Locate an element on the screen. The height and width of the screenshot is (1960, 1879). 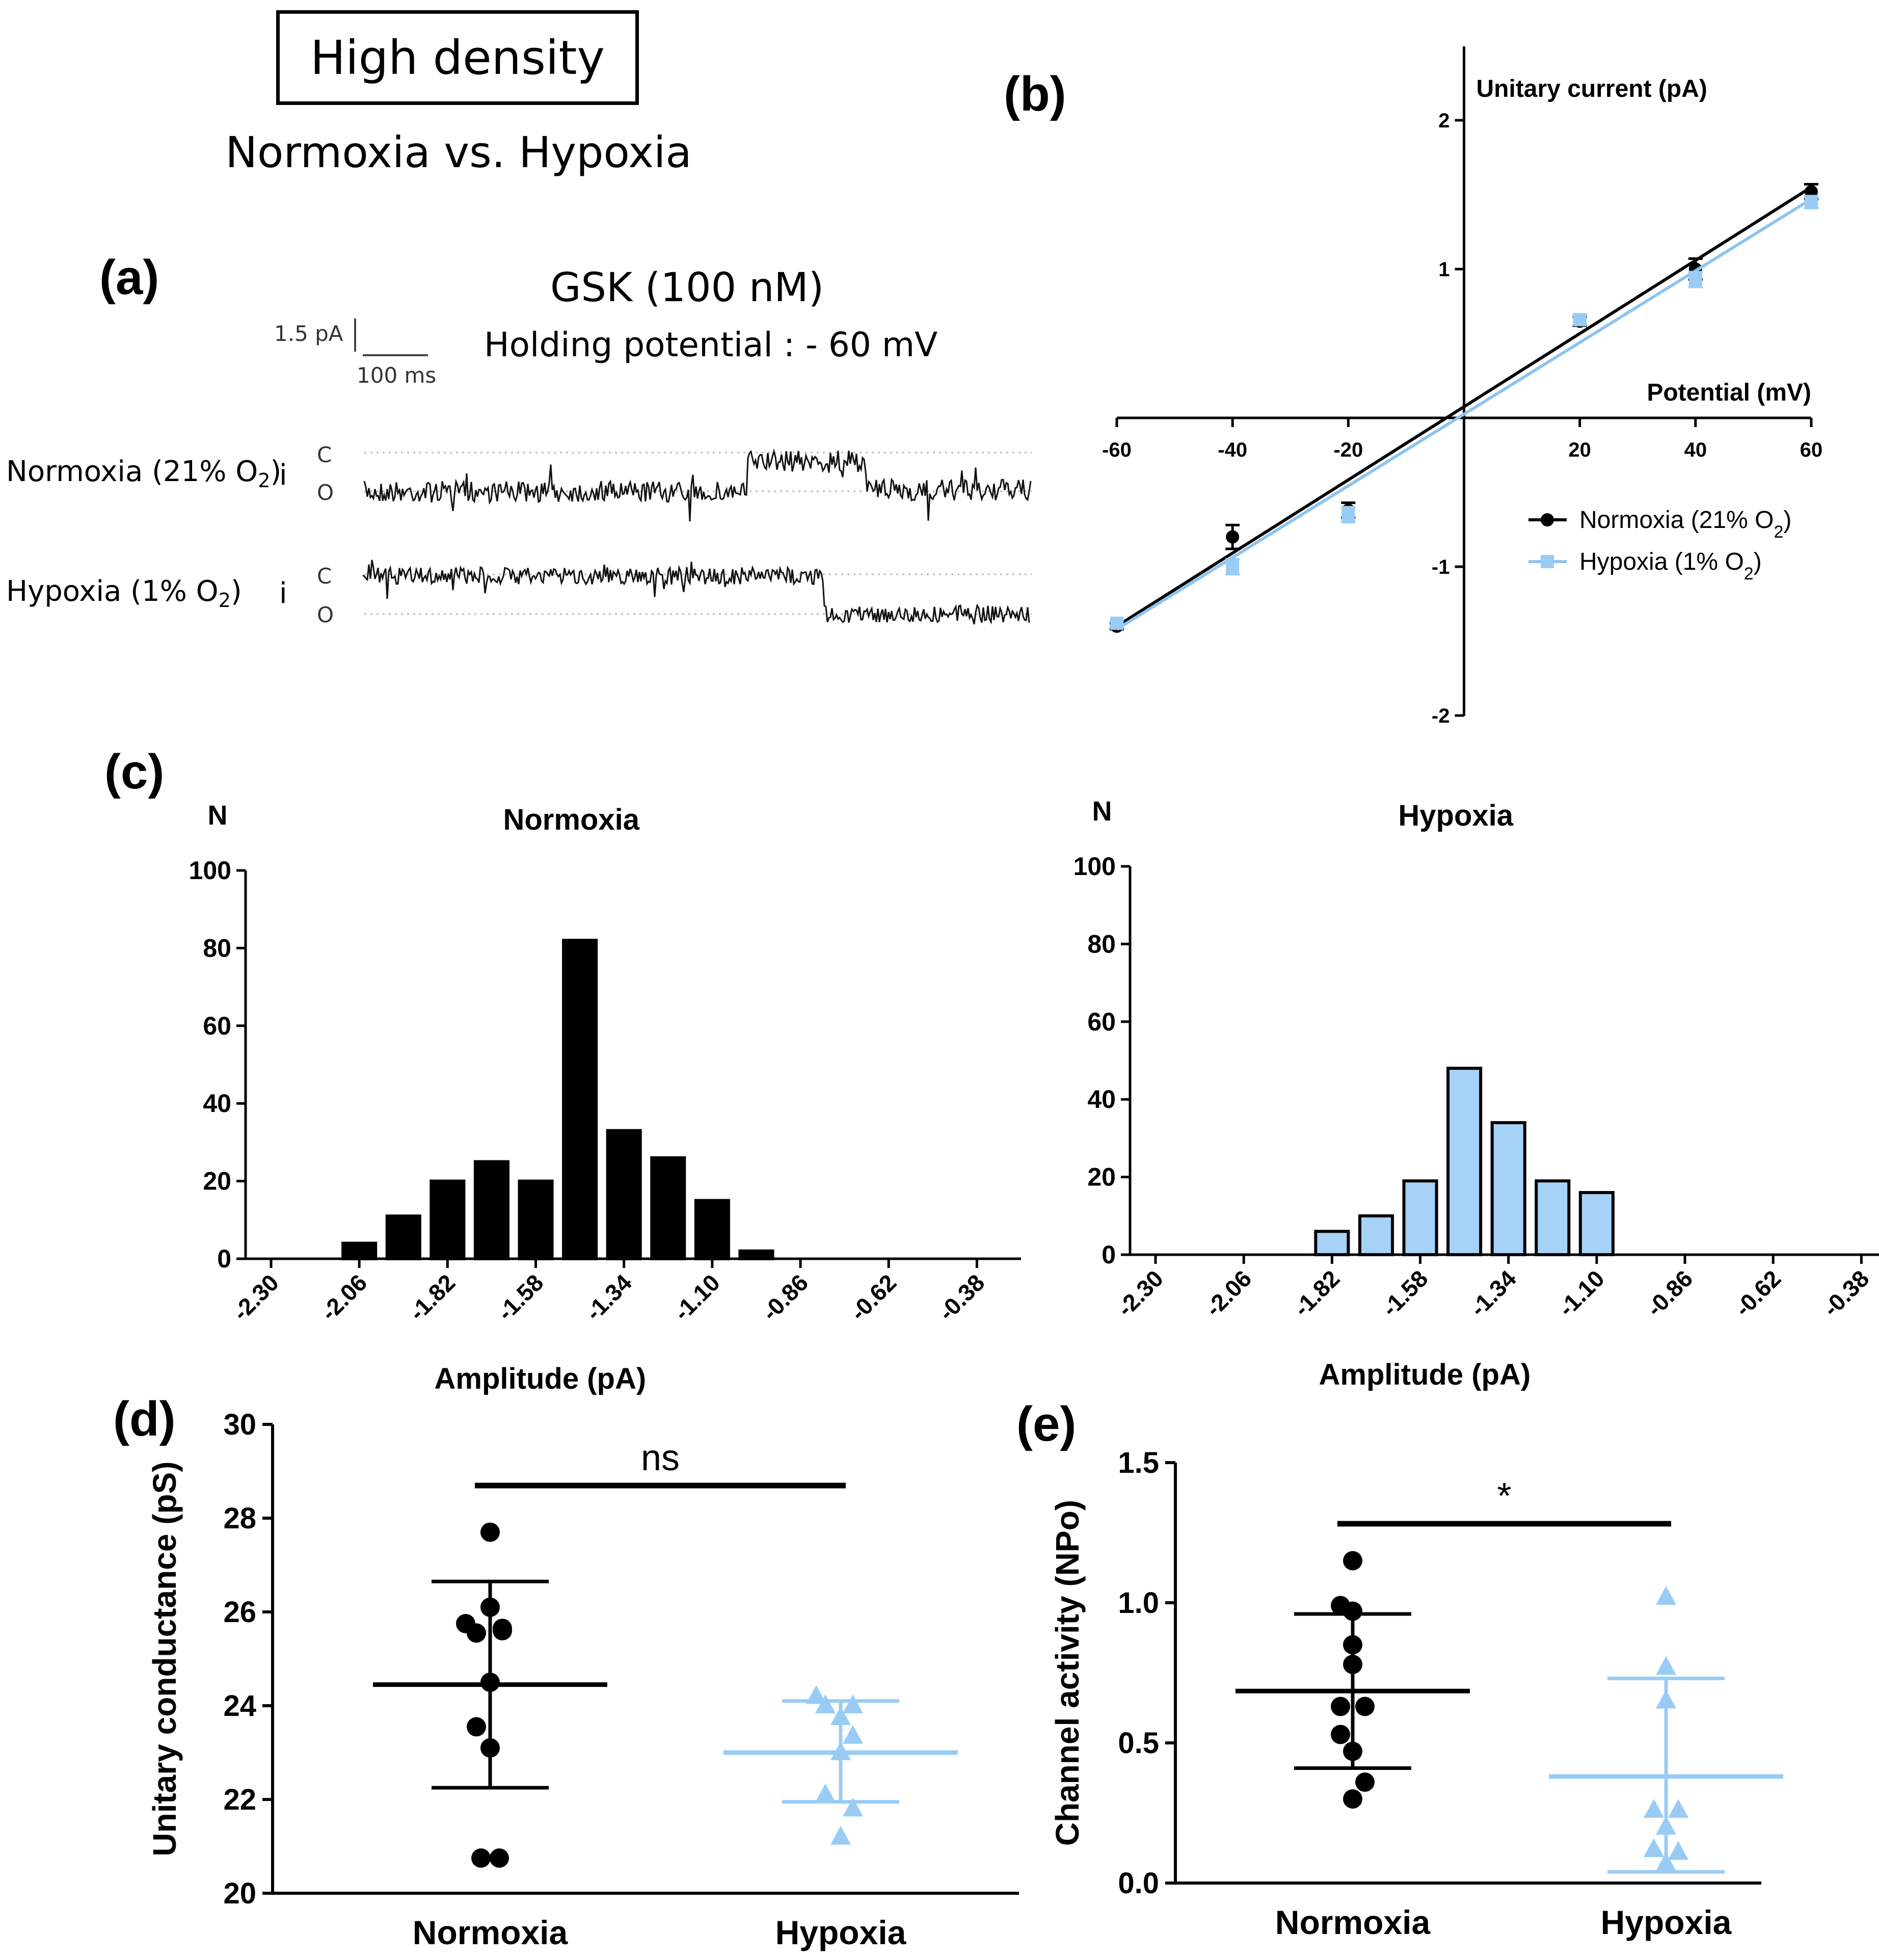
iv-legend-label: Normoxia (21% O2) is located at coordinates (1685, 524).